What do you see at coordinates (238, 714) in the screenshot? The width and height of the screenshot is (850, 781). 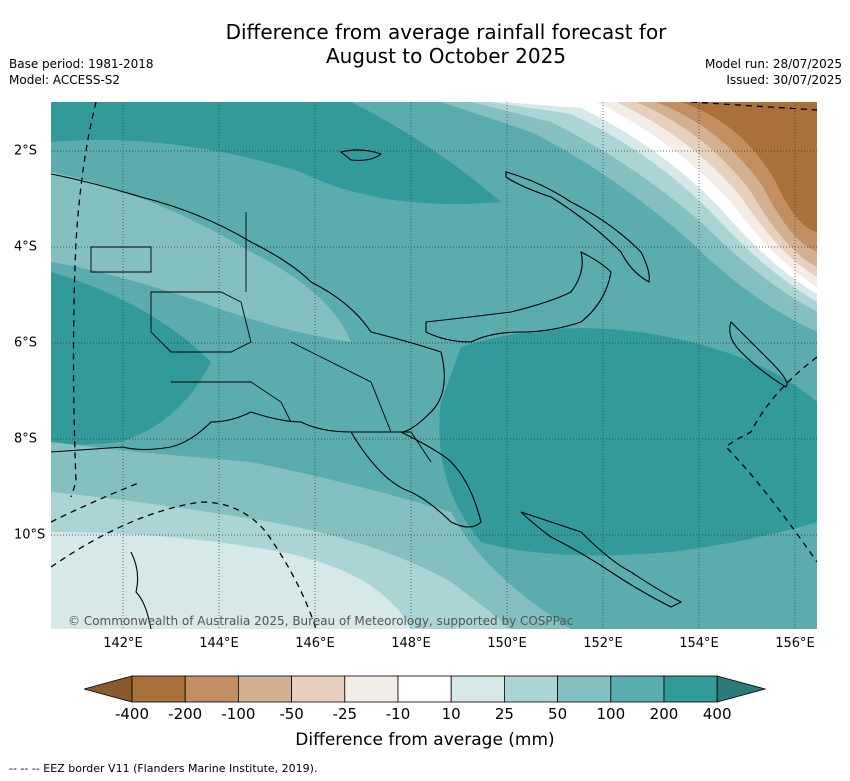 I see `colorbar-tick-label: -100` at bounding box center [238, 714].